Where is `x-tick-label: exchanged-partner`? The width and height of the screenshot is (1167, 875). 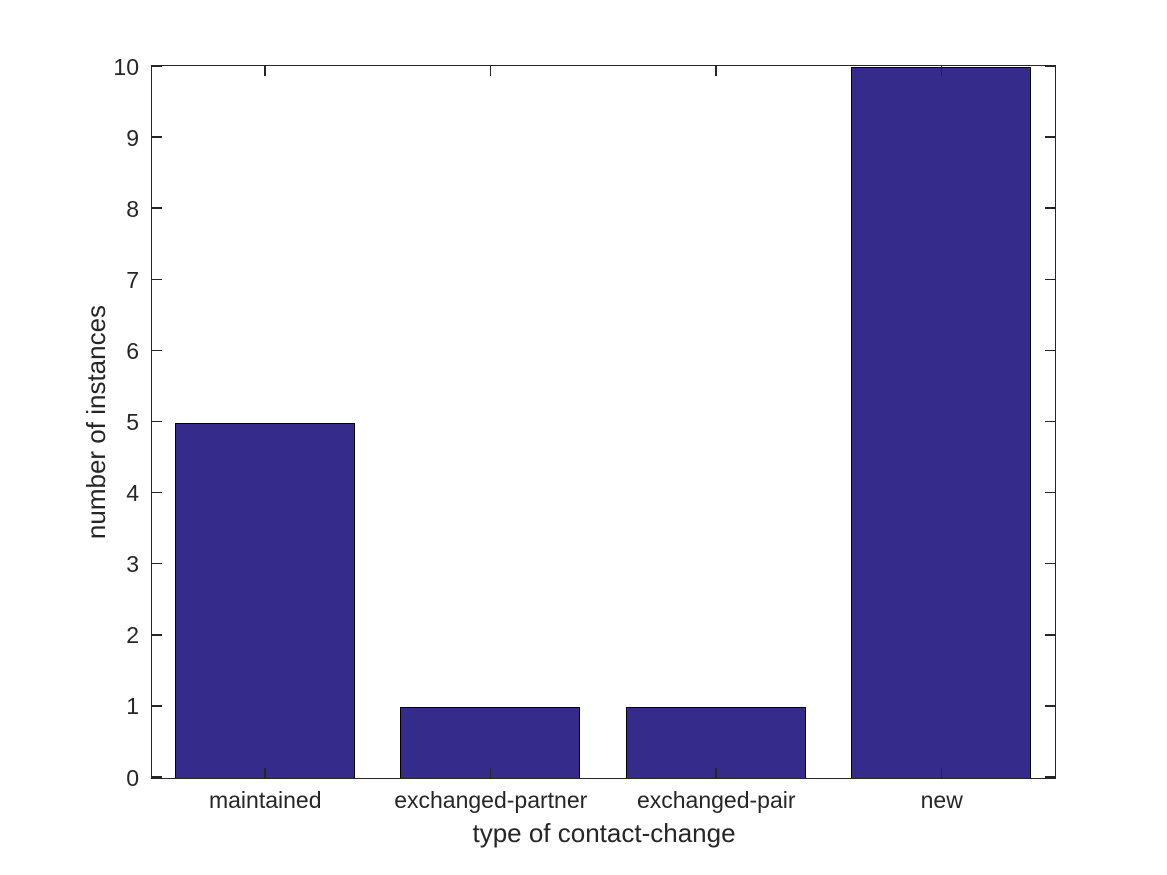 x-tick-label: exchanged-partner is located at coordinates (491, 800).